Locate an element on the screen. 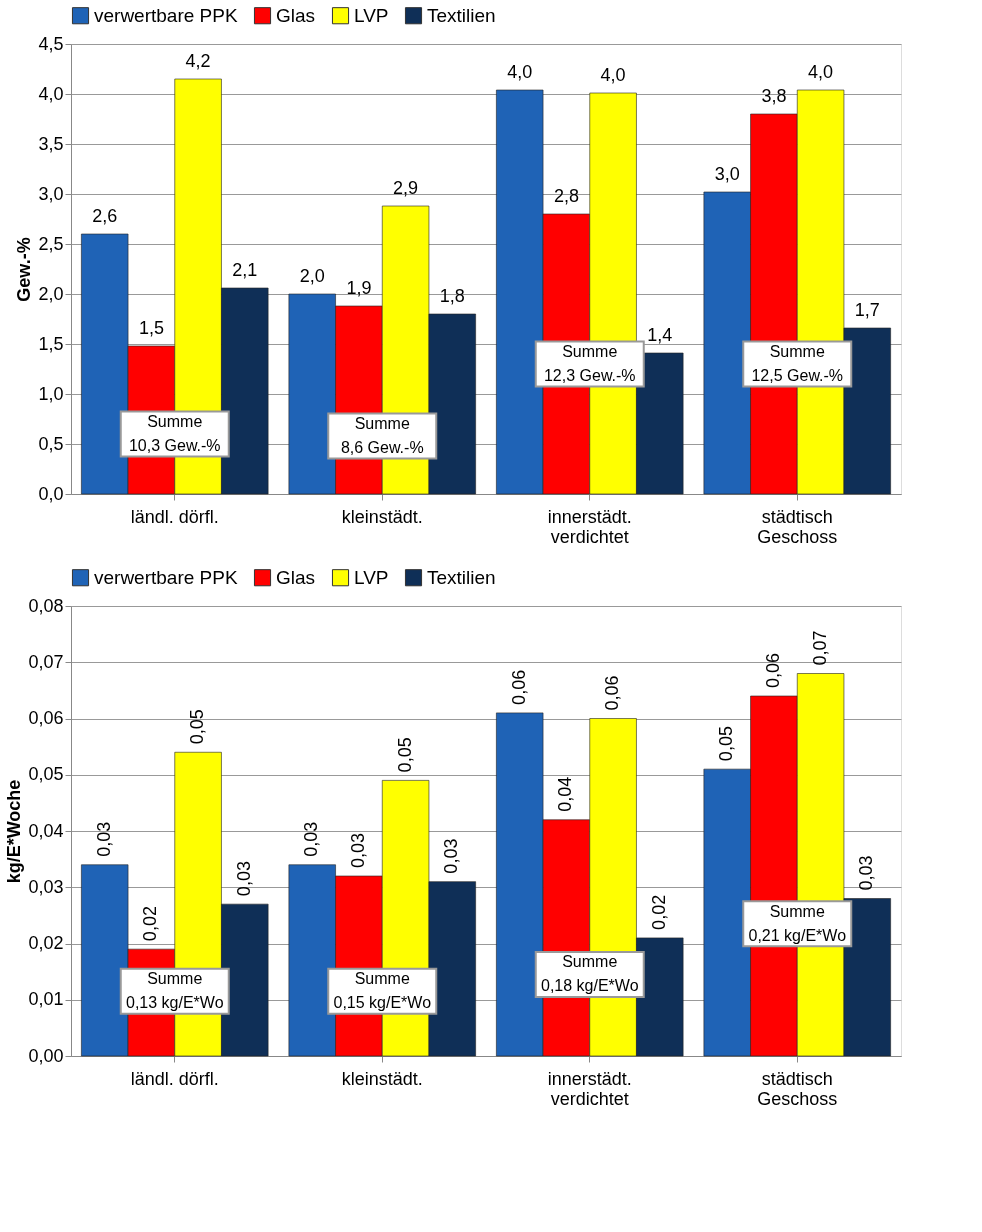 This screenshot has width=982, height=1232. data-label: 1,4 is located at coordinates (660, 335).